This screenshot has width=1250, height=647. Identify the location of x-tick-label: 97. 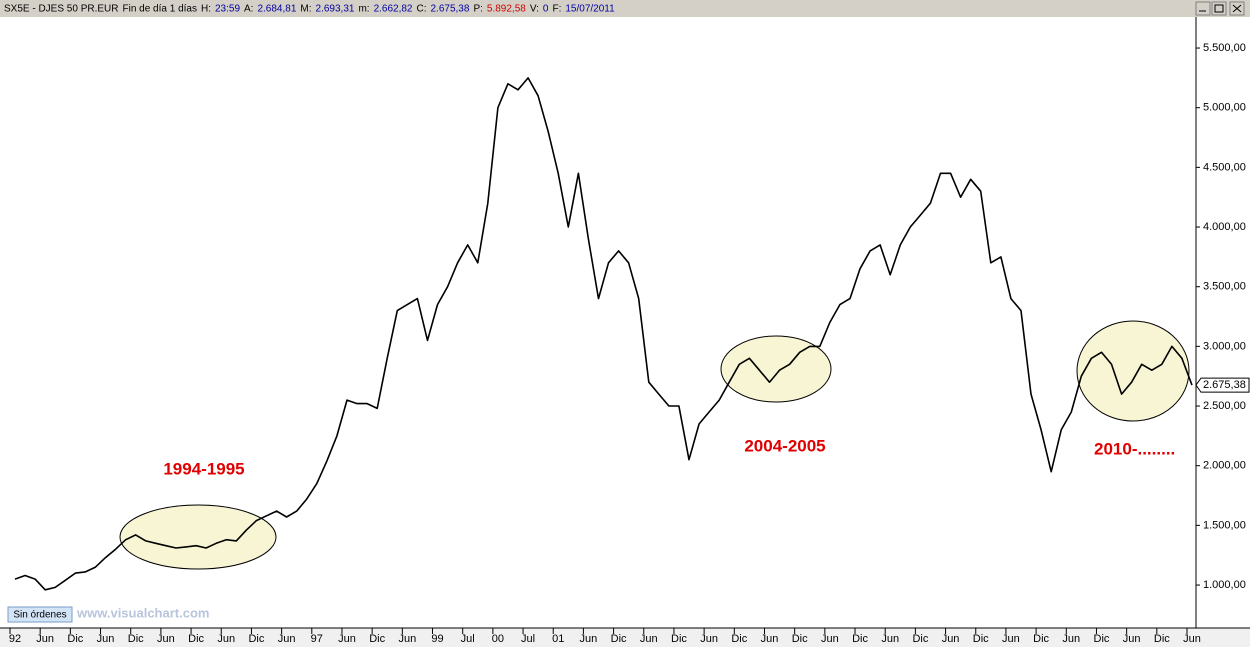
(317, 639).